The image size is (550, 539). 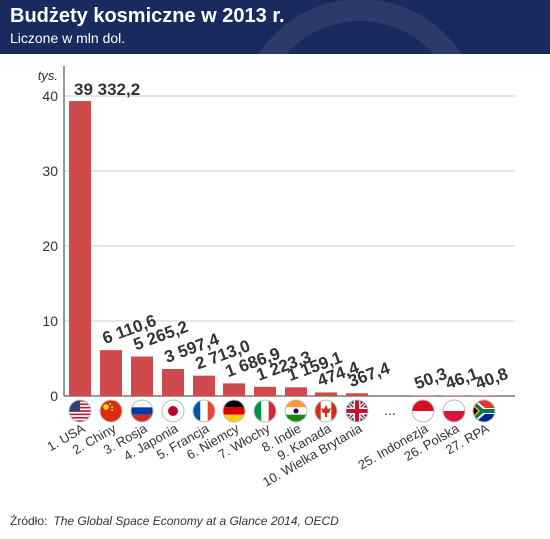 What do you see at coordinates (204, 411) in the screenshot?
I see `france-flag-icon` at bounding box center [204, 411].